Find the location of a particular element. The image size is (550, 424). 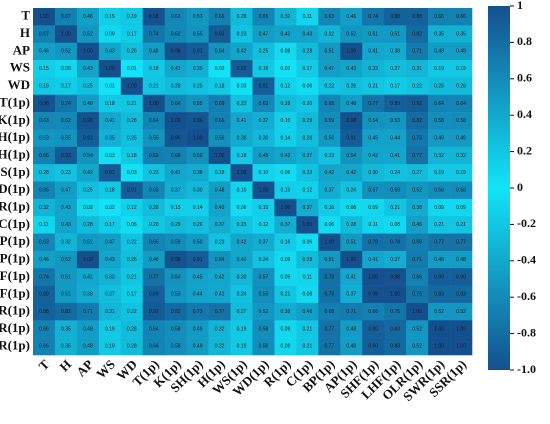

cell-label: 0.98 is located at coordinates (154, 17).